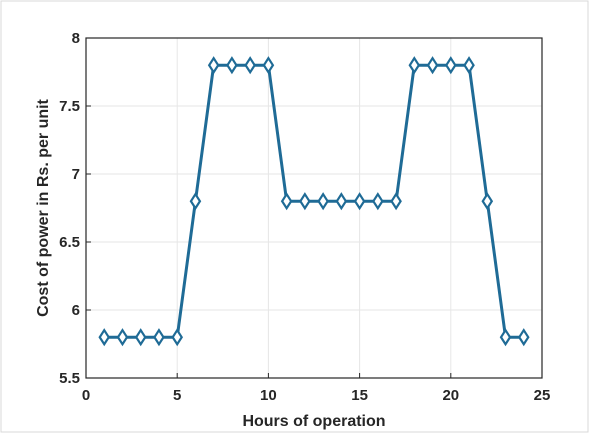 The image size is (589, 433). I want to click on y-axis-title: Cost of power in Rs. per unit, so click(43, 207).